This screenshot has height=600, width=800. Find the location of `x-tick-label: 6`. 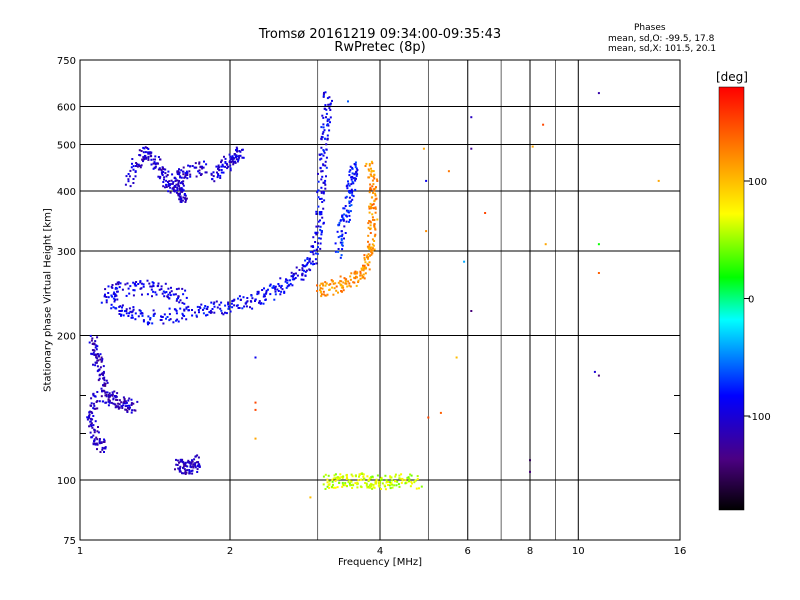

x-tick-label: 6 is located at coordinates (468, 551).